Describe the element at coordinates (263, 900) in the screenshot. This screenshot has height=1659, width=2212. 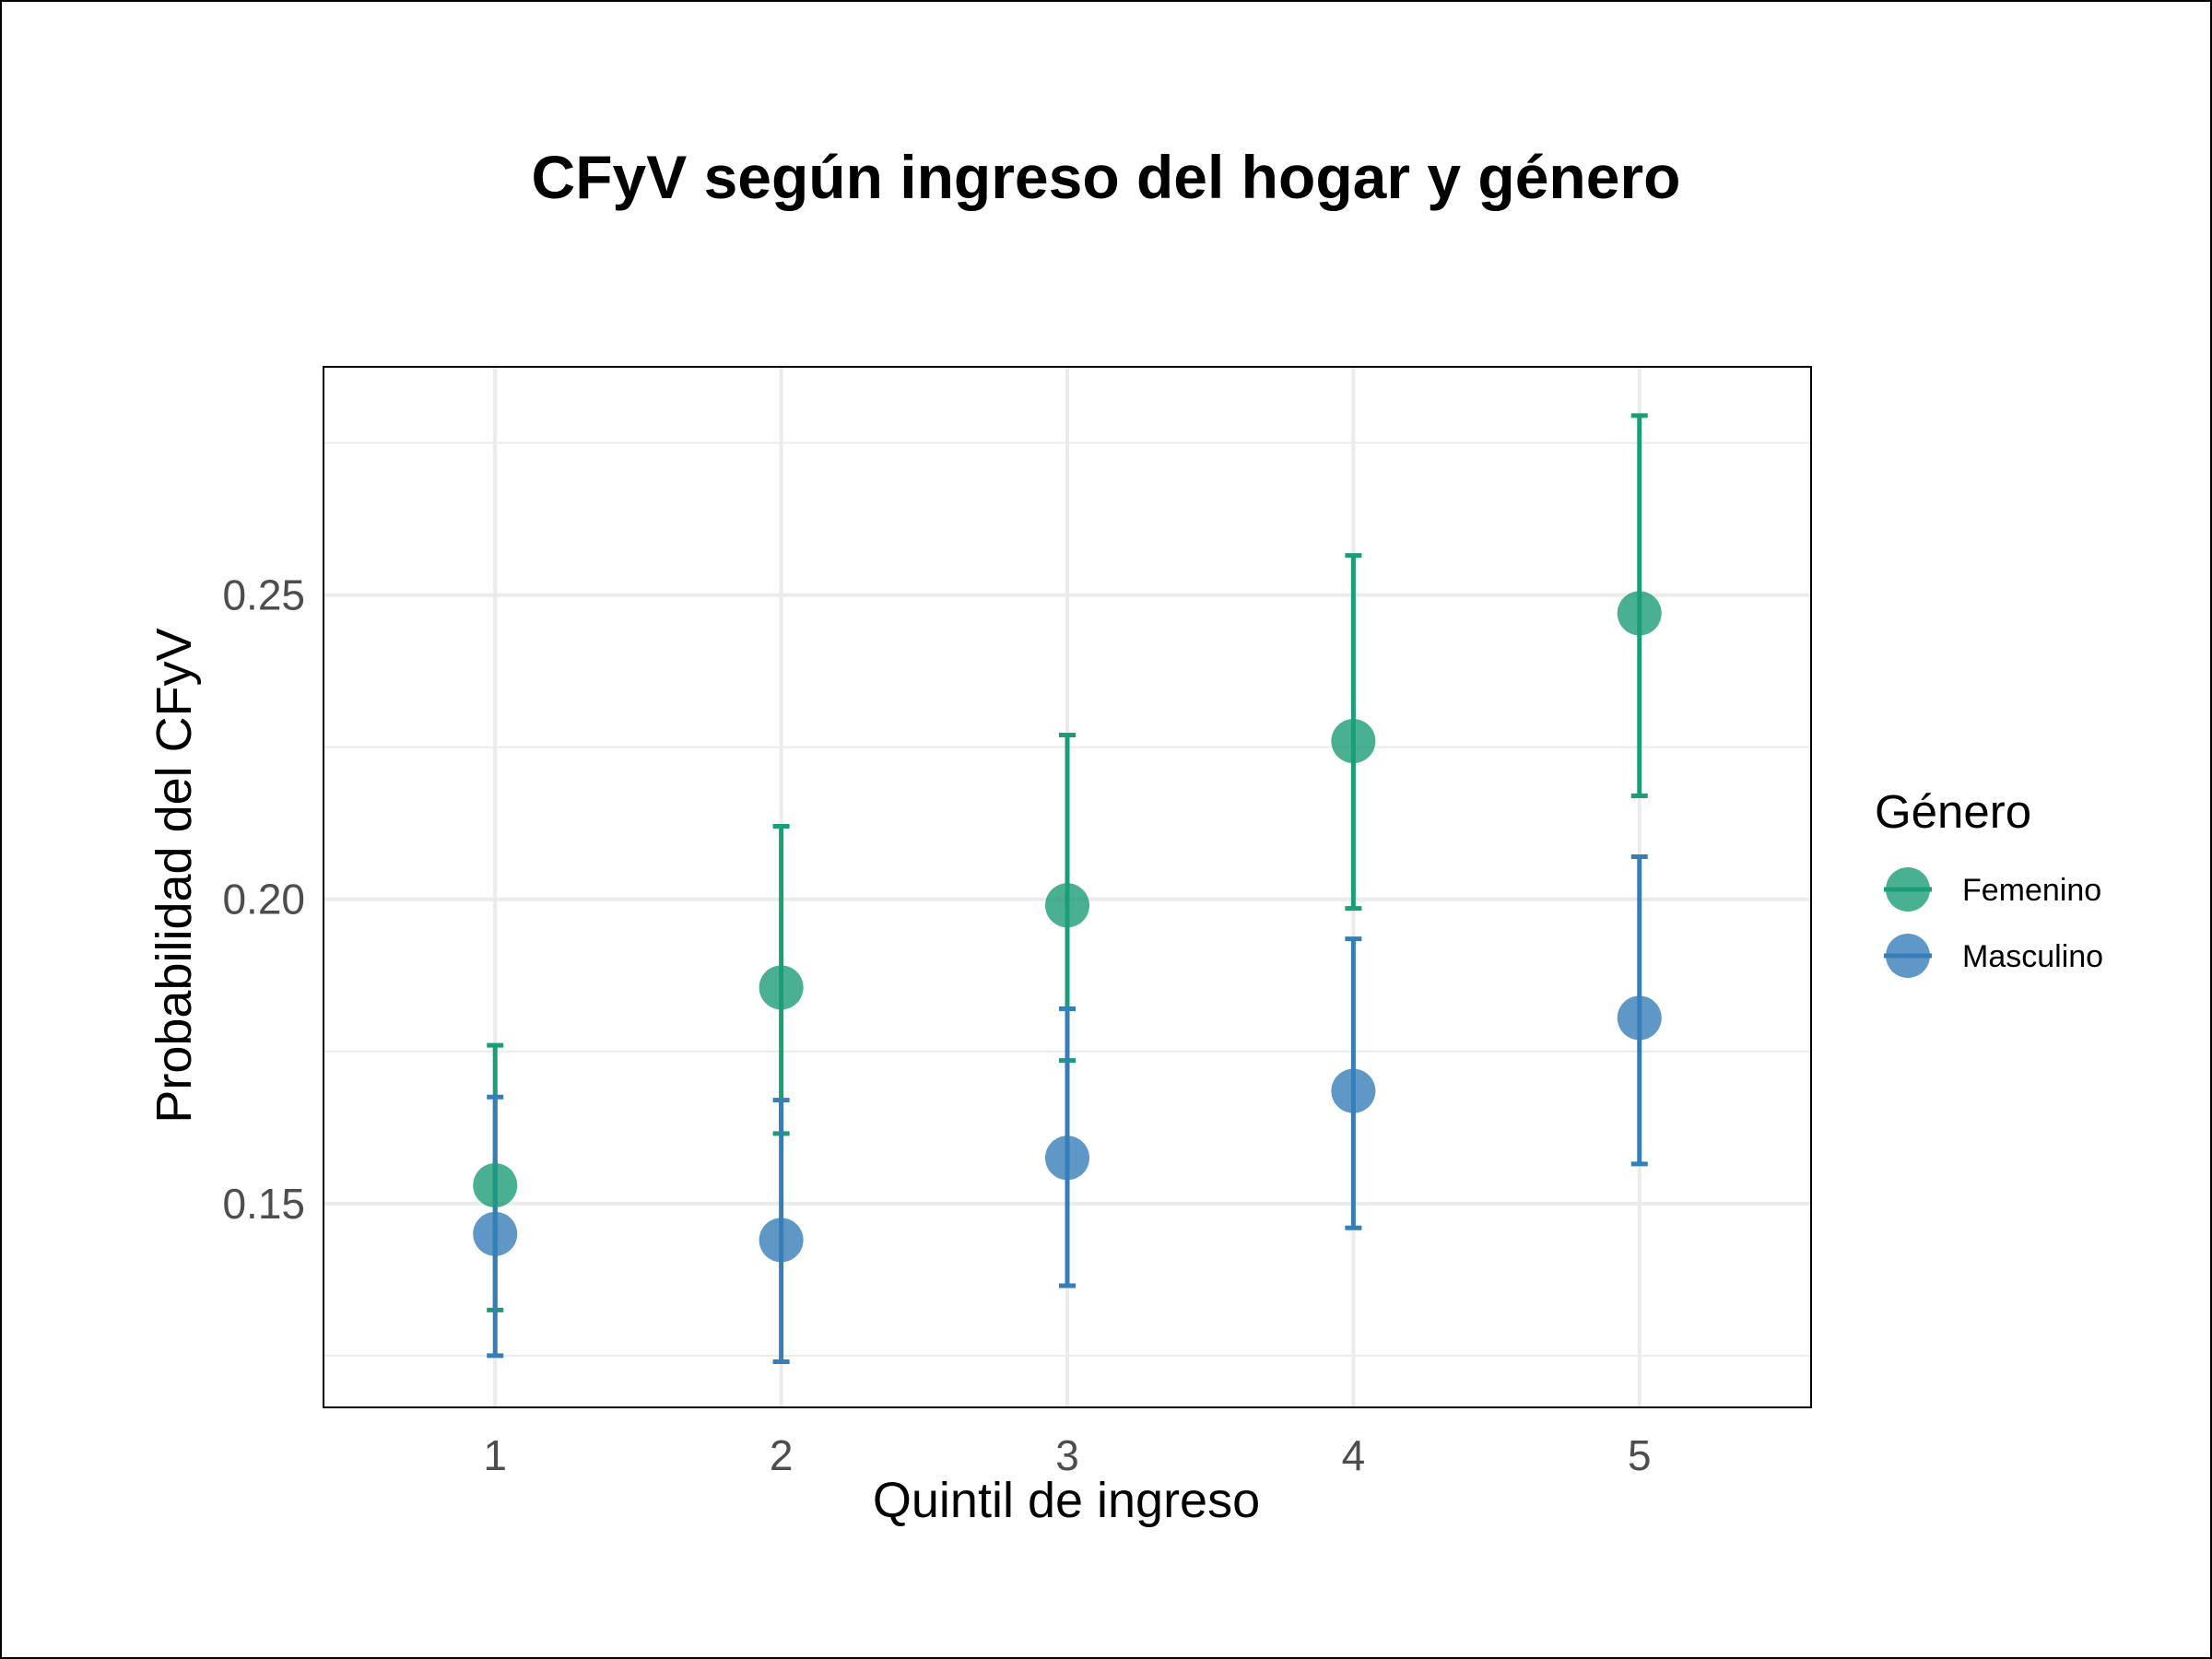
I see `y-tick-label: 0.20` at that location.